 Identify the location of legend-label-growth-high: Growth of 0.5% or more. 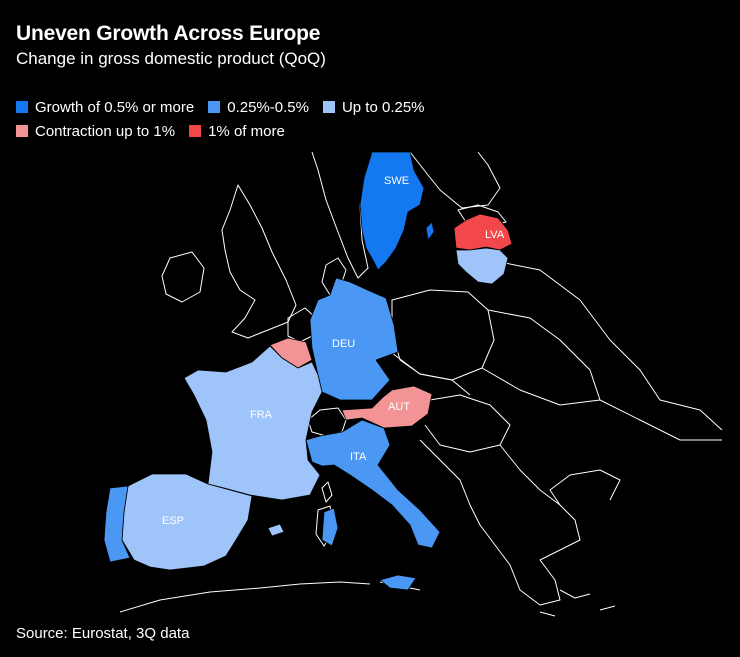
(115, 107).